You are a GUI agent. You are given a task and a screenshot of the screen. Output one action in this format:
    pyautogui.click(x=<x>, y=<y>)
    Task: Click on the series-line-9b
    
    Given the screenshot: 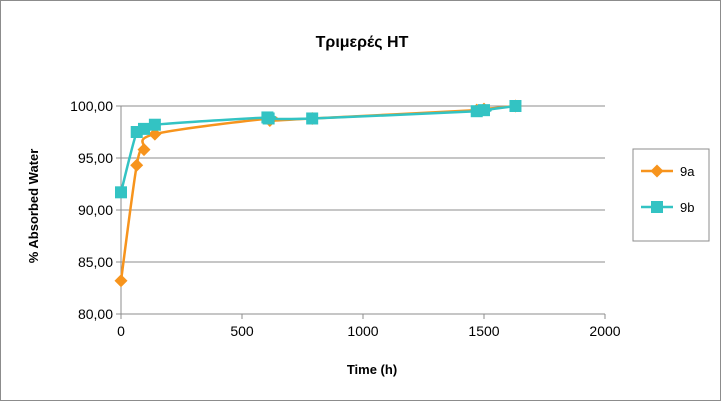 What is the action you would take?
    pyautogui.click(x=317, y=148)
    